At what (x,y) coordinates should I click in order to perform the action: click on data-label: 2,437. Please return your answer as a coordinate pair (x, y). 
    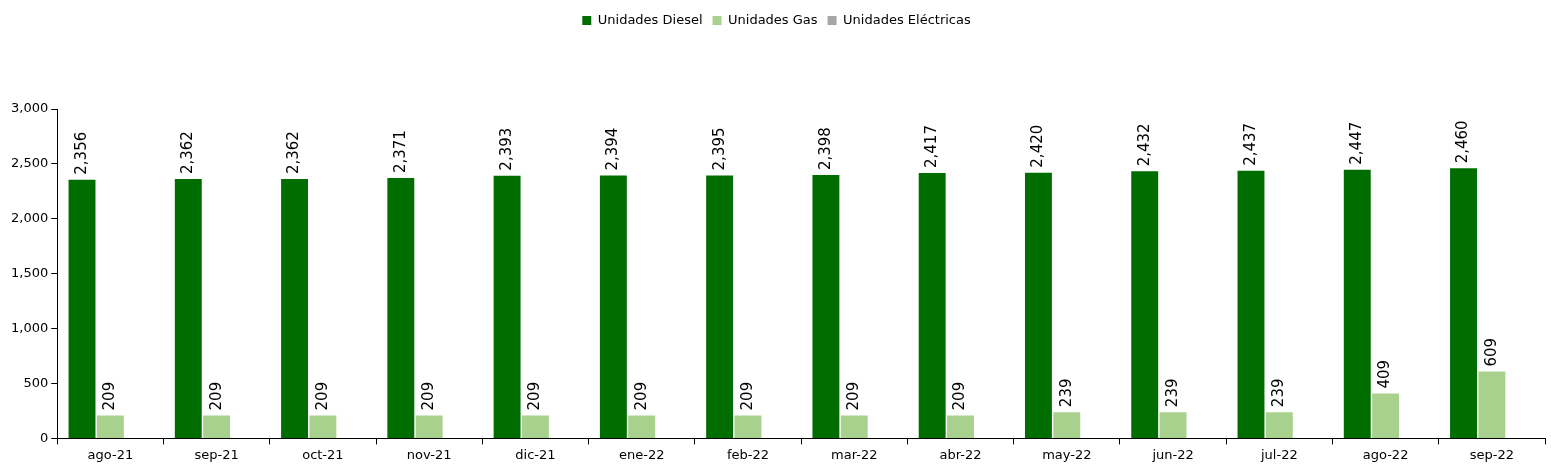
    Looking at the image, I should click on (1249, 144).